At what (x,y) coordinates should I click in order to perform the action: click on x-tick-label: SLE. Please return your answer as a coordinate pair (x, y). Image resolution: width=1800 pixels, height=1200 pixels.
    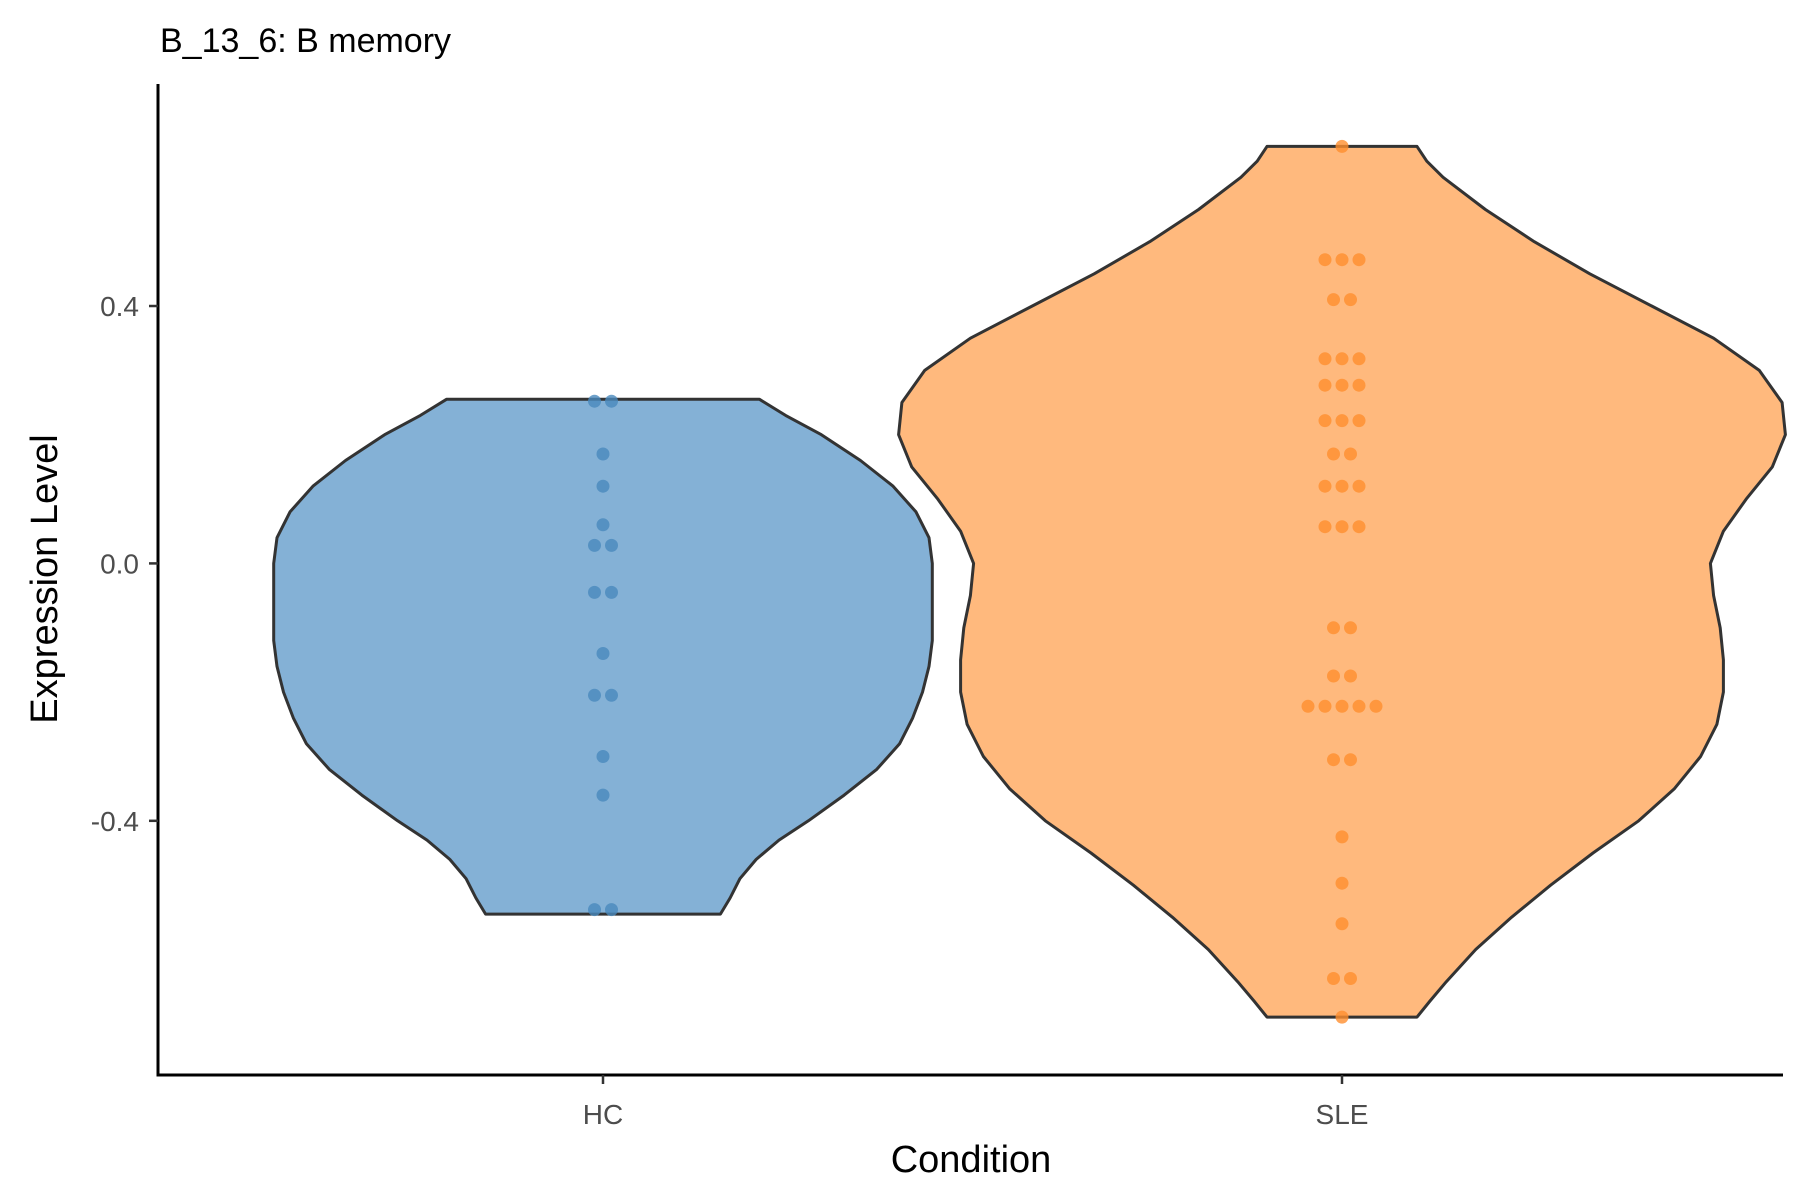
    Looking at the image, I should click on (1342, 1114).